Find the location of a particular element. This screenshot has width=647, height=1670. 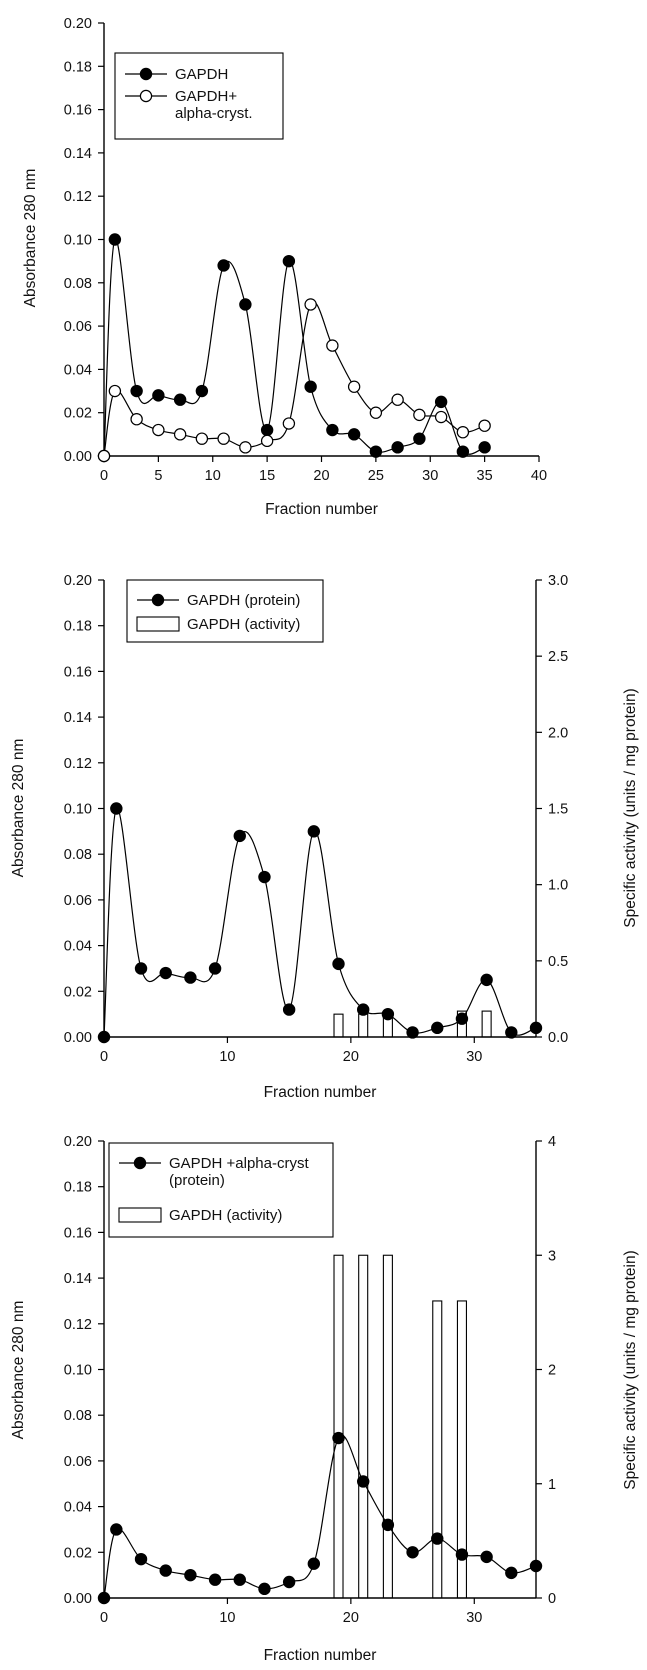

legend-label: GAPDH +alpha-cryst is located at coordinates (239, 1163).